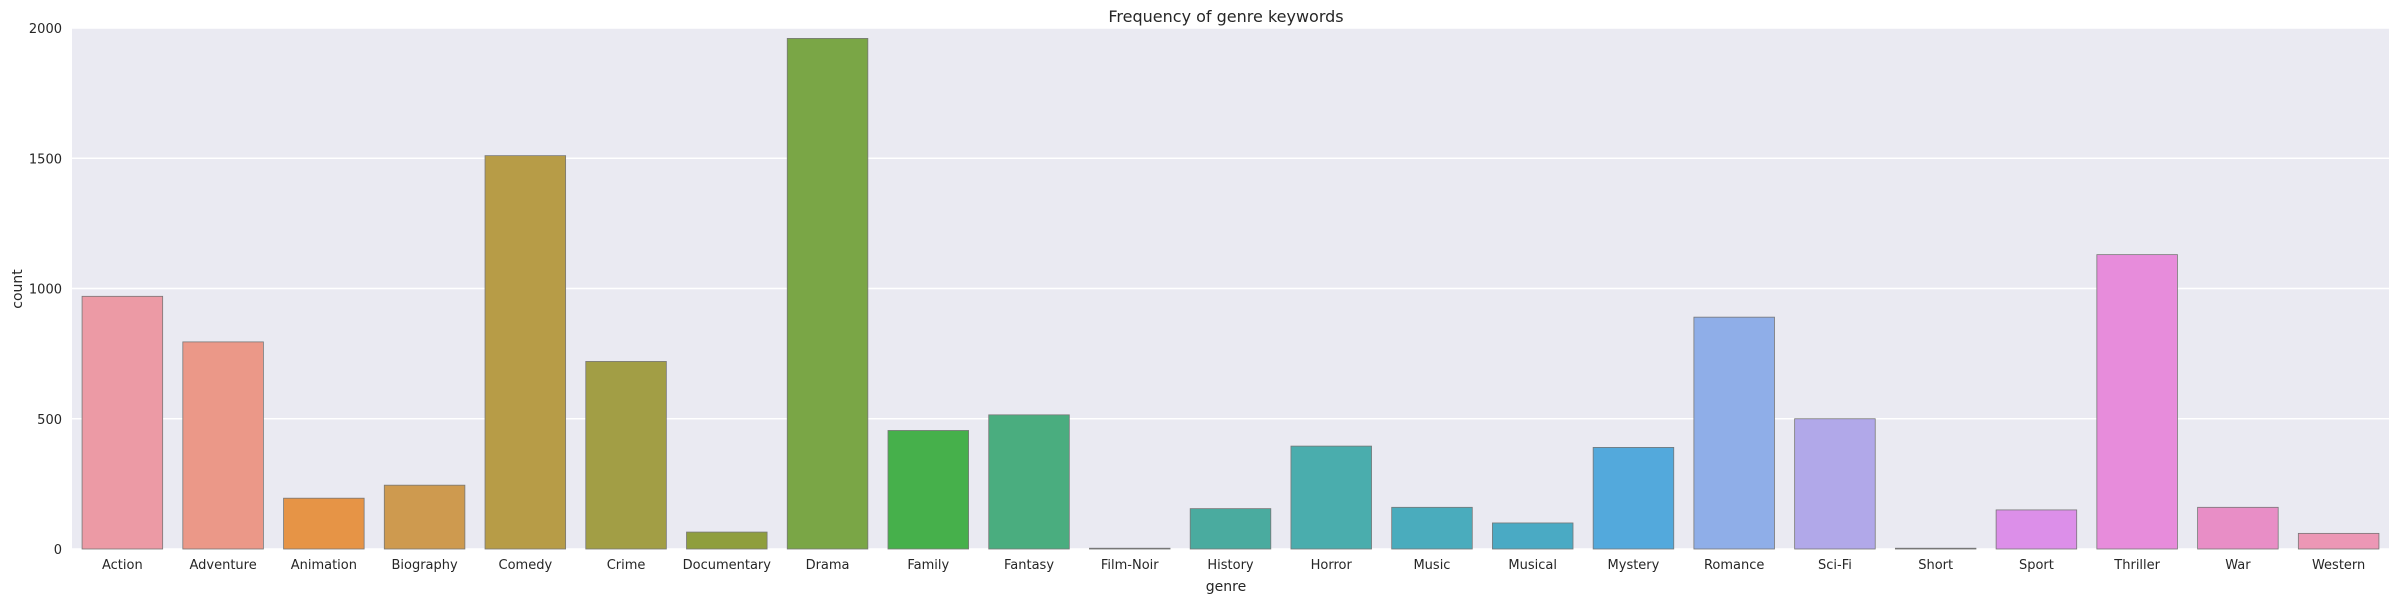 The width and height of the screenshot is (2389, 608). Describe the element at coordinates (1230, 565) in the screenshot. I see `x-tick-label: History` at that location.